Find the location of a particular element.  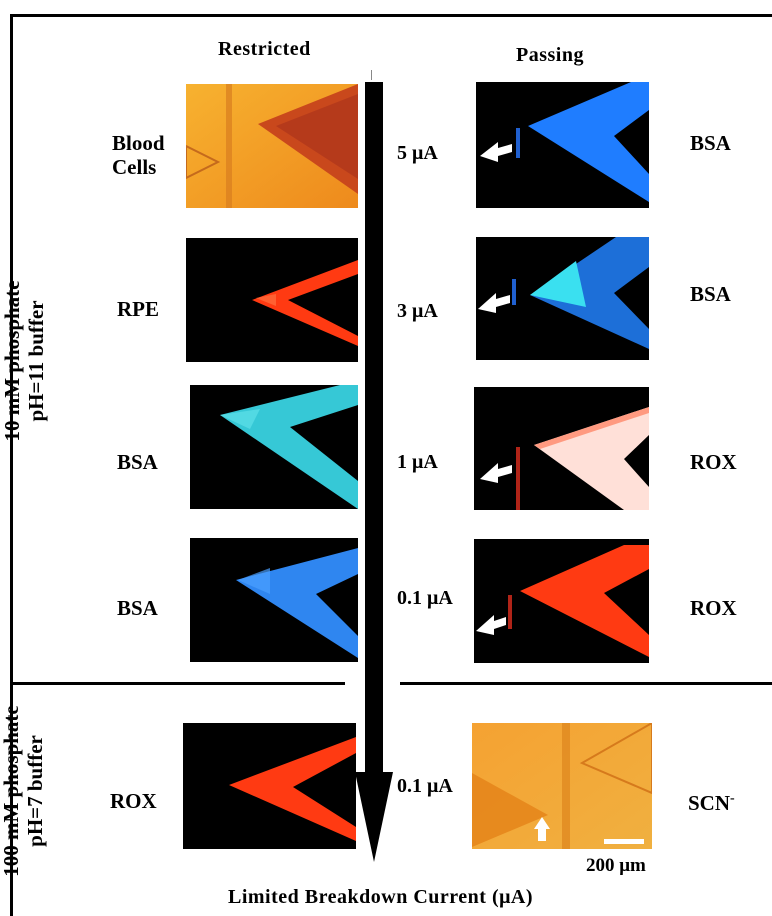

row3-left-label: BSA is located at coordinates (137, 462).